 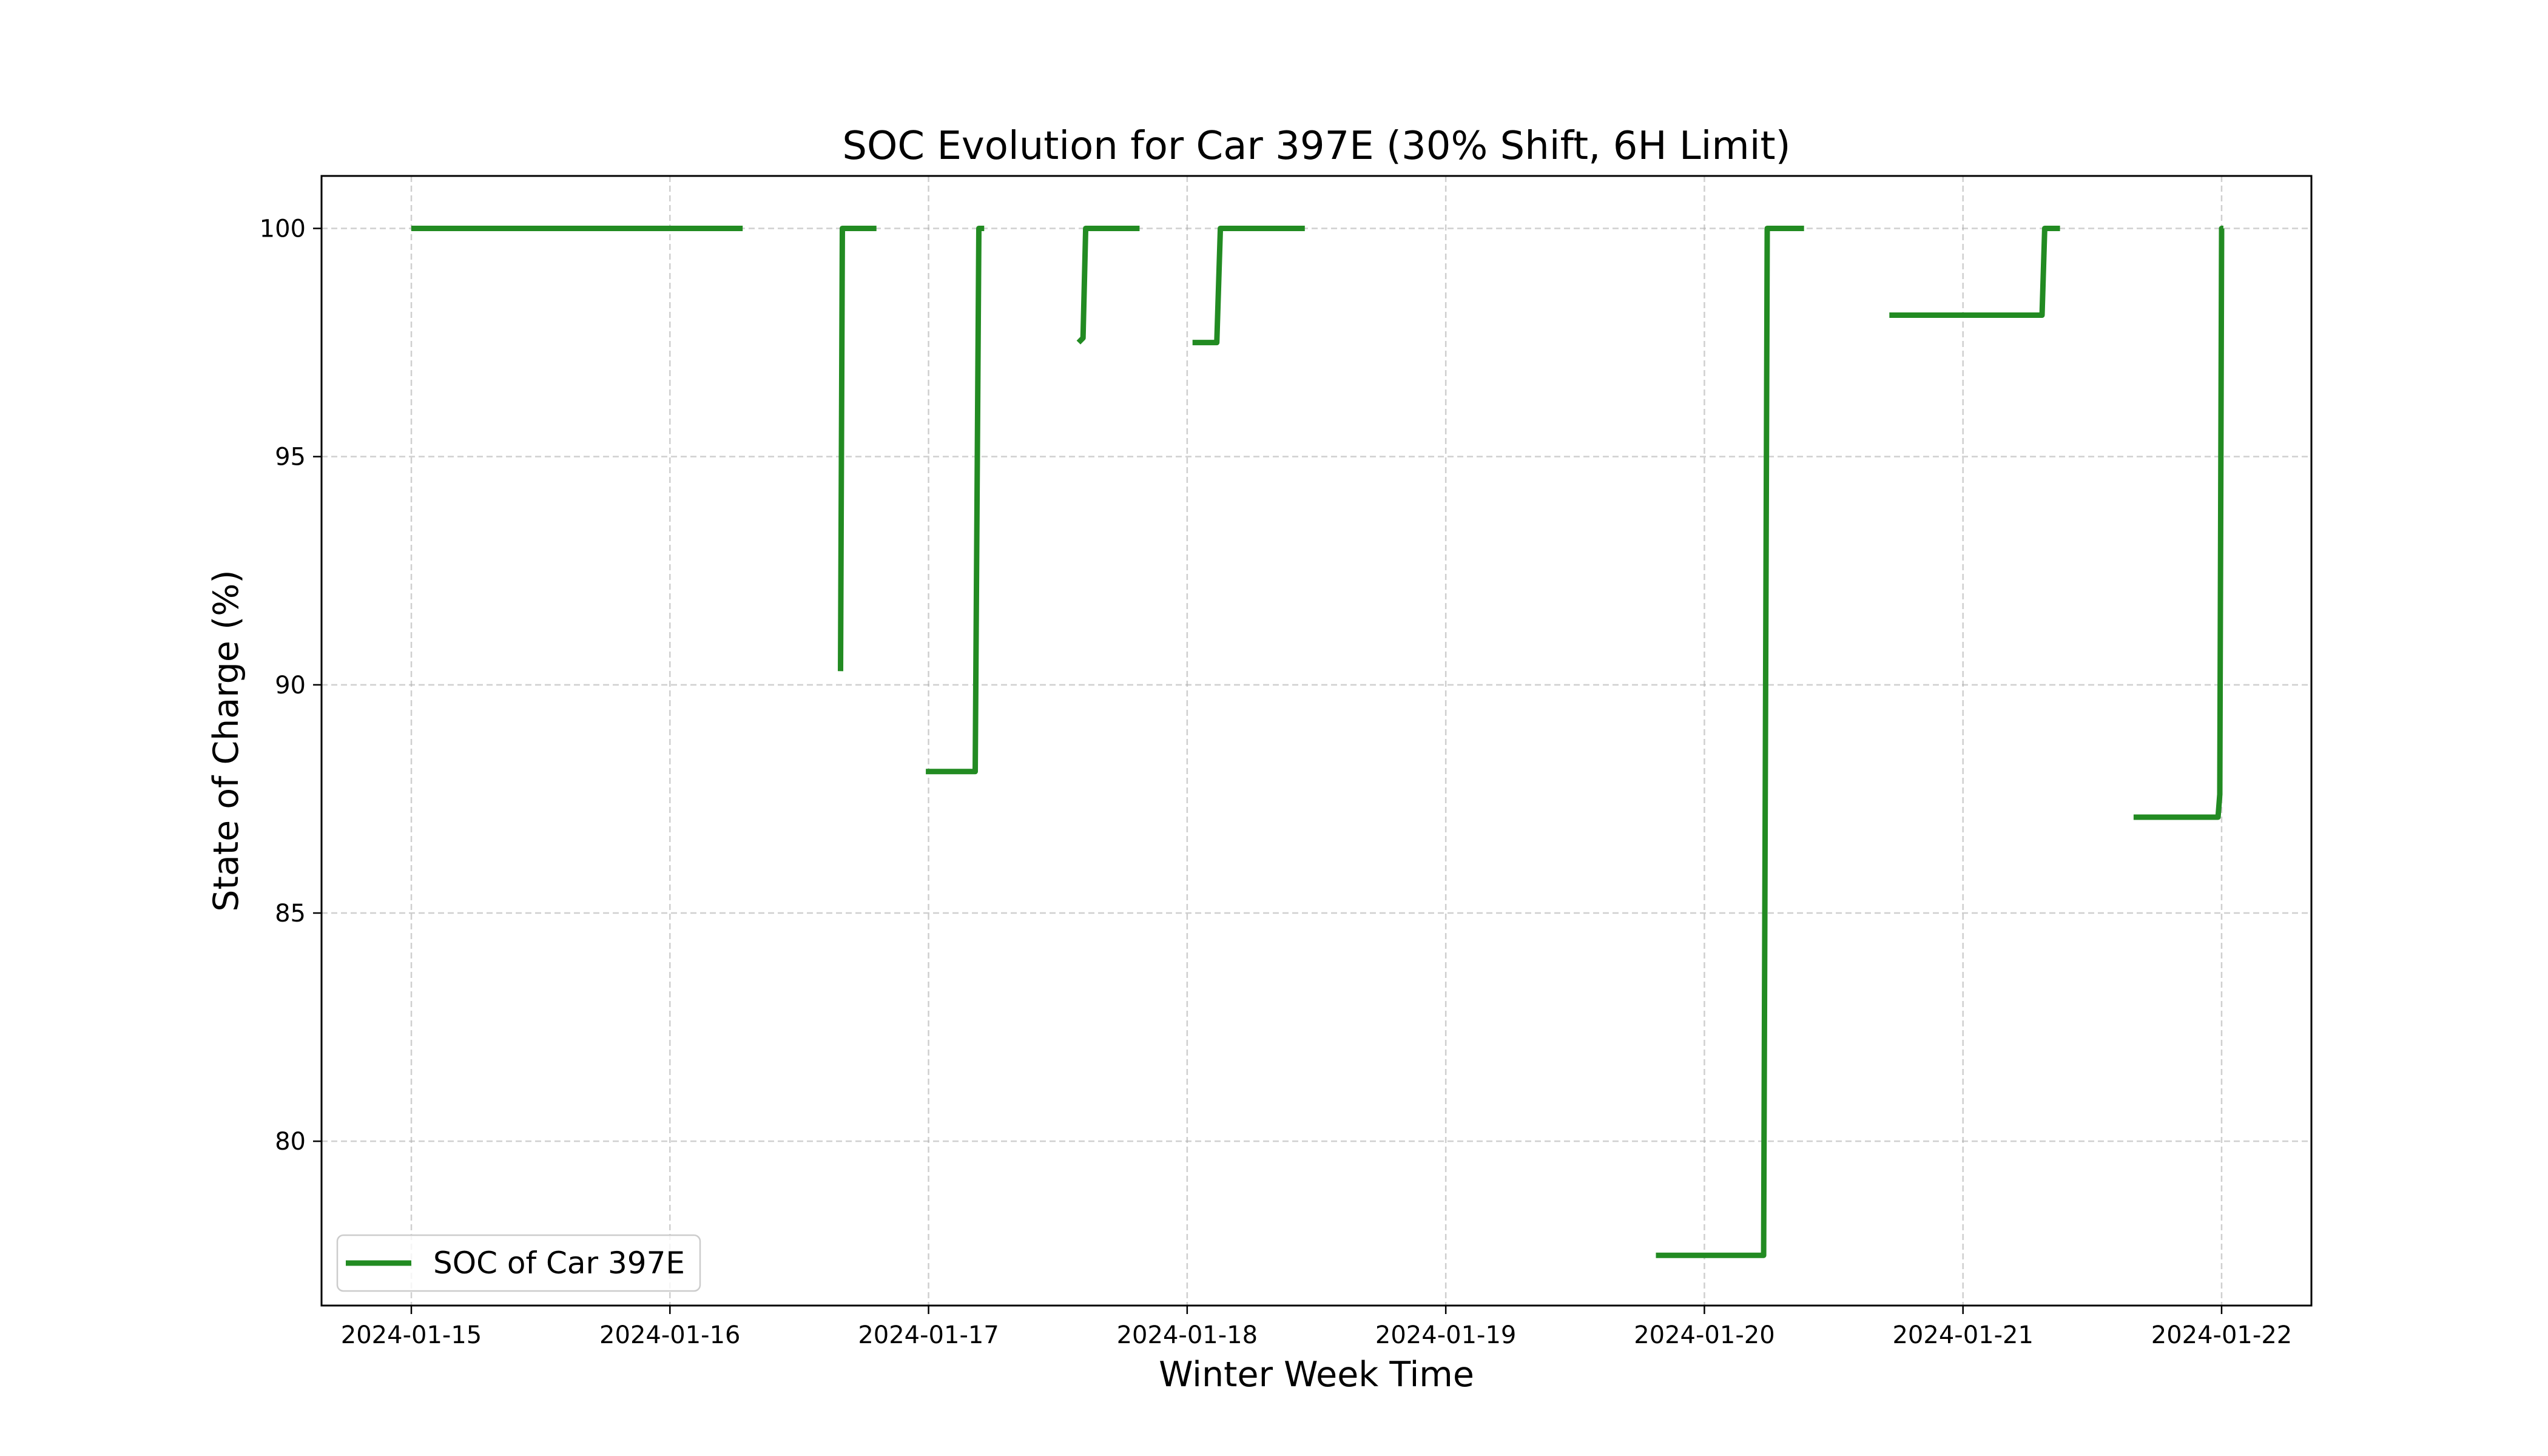 I want to click on x-tick-label: 2024-01-22, so click(x=2221, y=1335).